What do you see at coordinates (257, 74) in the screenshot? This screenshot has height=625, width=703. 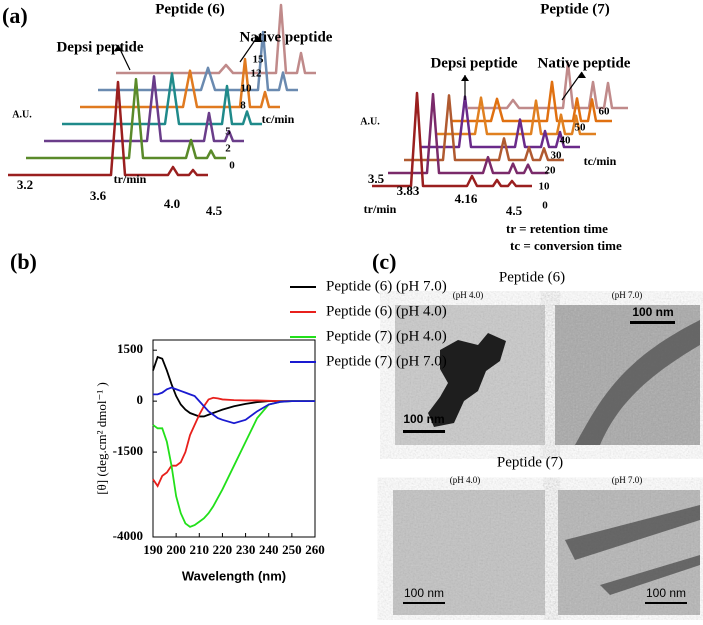 I see `z-tick-label: 12` at bounding box center [257, 74].